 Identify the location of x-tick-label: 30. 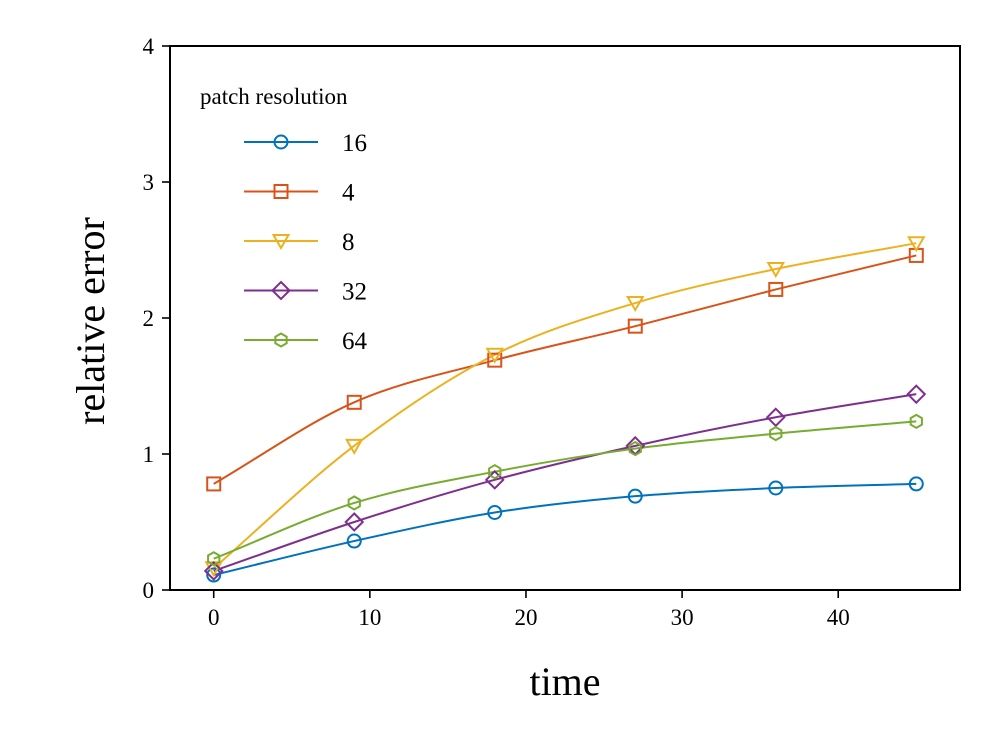
(682, 617).